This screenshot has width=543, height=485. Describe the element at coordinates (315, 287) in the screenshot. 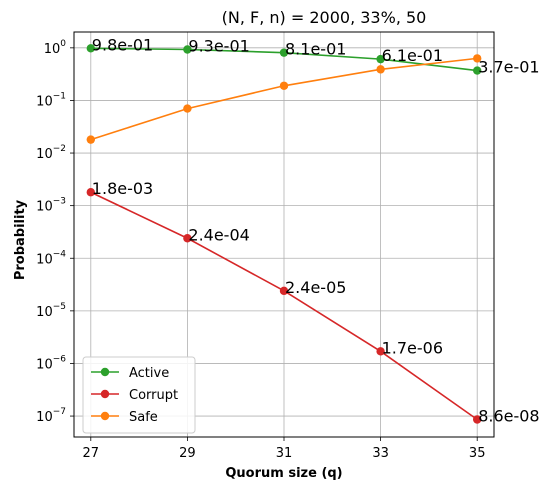

I see `data-label-corrupt: 2.4e-05` at that location.